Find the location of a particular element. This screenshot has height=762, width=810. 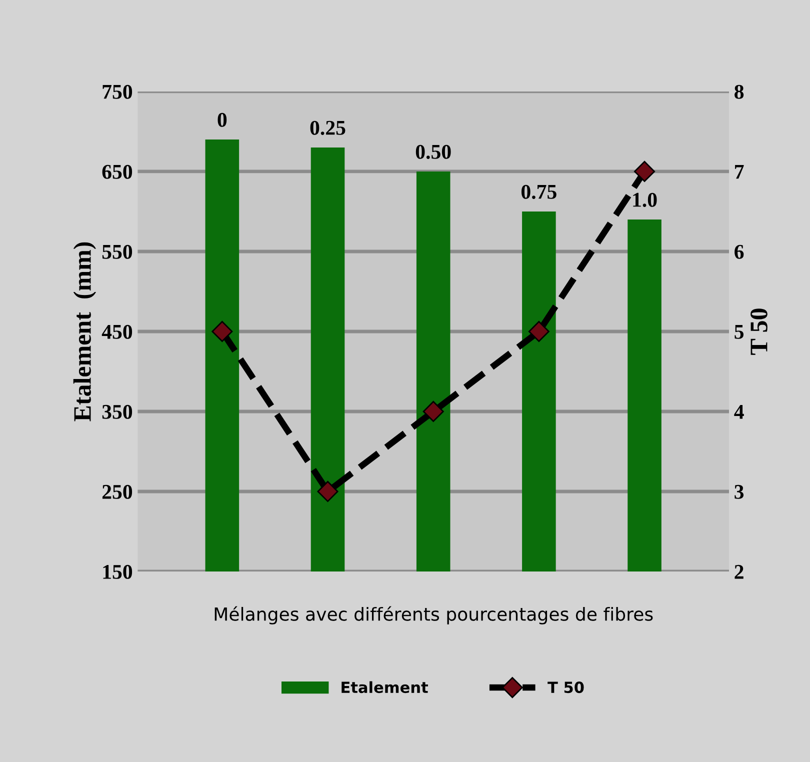

y-tick-label: 350 is located at coordinates (117, 411).